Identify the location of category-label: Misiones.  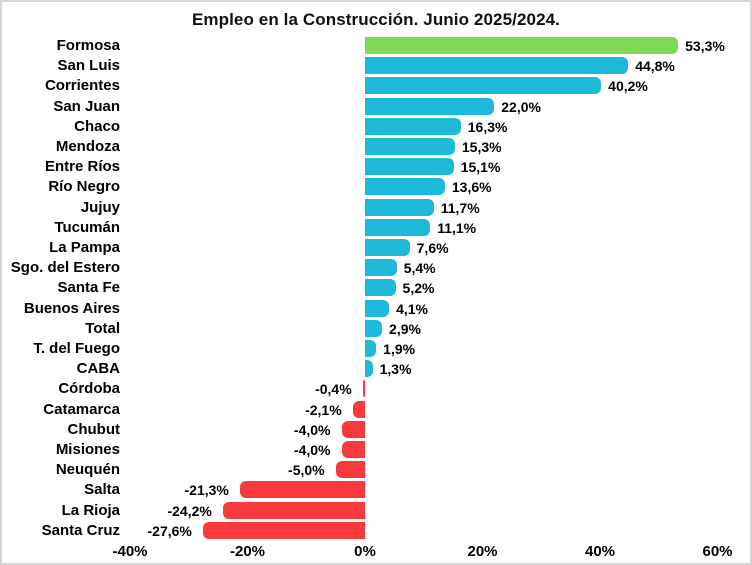
(87, 449).